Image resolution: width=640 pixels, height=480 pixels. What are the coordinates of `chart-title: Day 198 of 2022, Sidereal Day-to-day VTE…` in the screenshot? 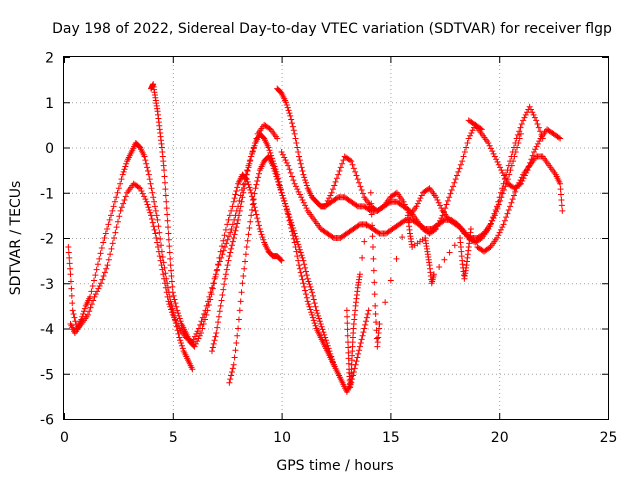 It's located at (332, 29).